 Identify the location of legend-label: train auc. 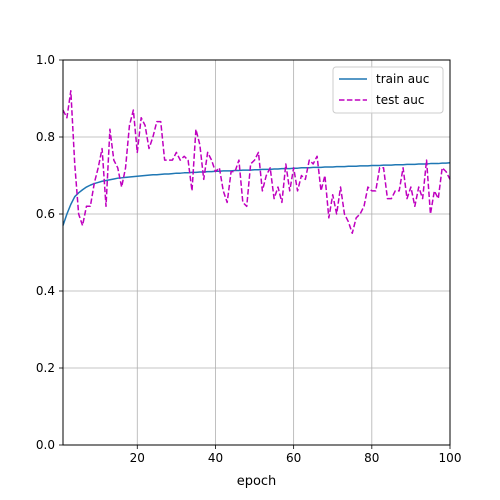
(402, 79).